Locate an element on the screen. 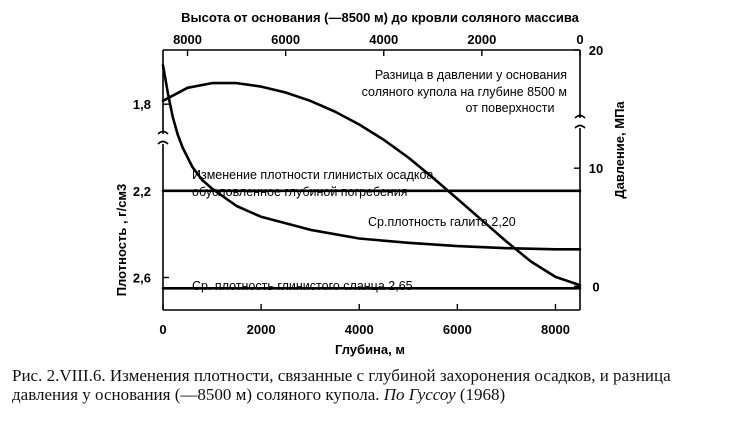 The image size is (750, 444). annotation-4: обусловленное глубиной погребения is located at coordinates (299, 192).